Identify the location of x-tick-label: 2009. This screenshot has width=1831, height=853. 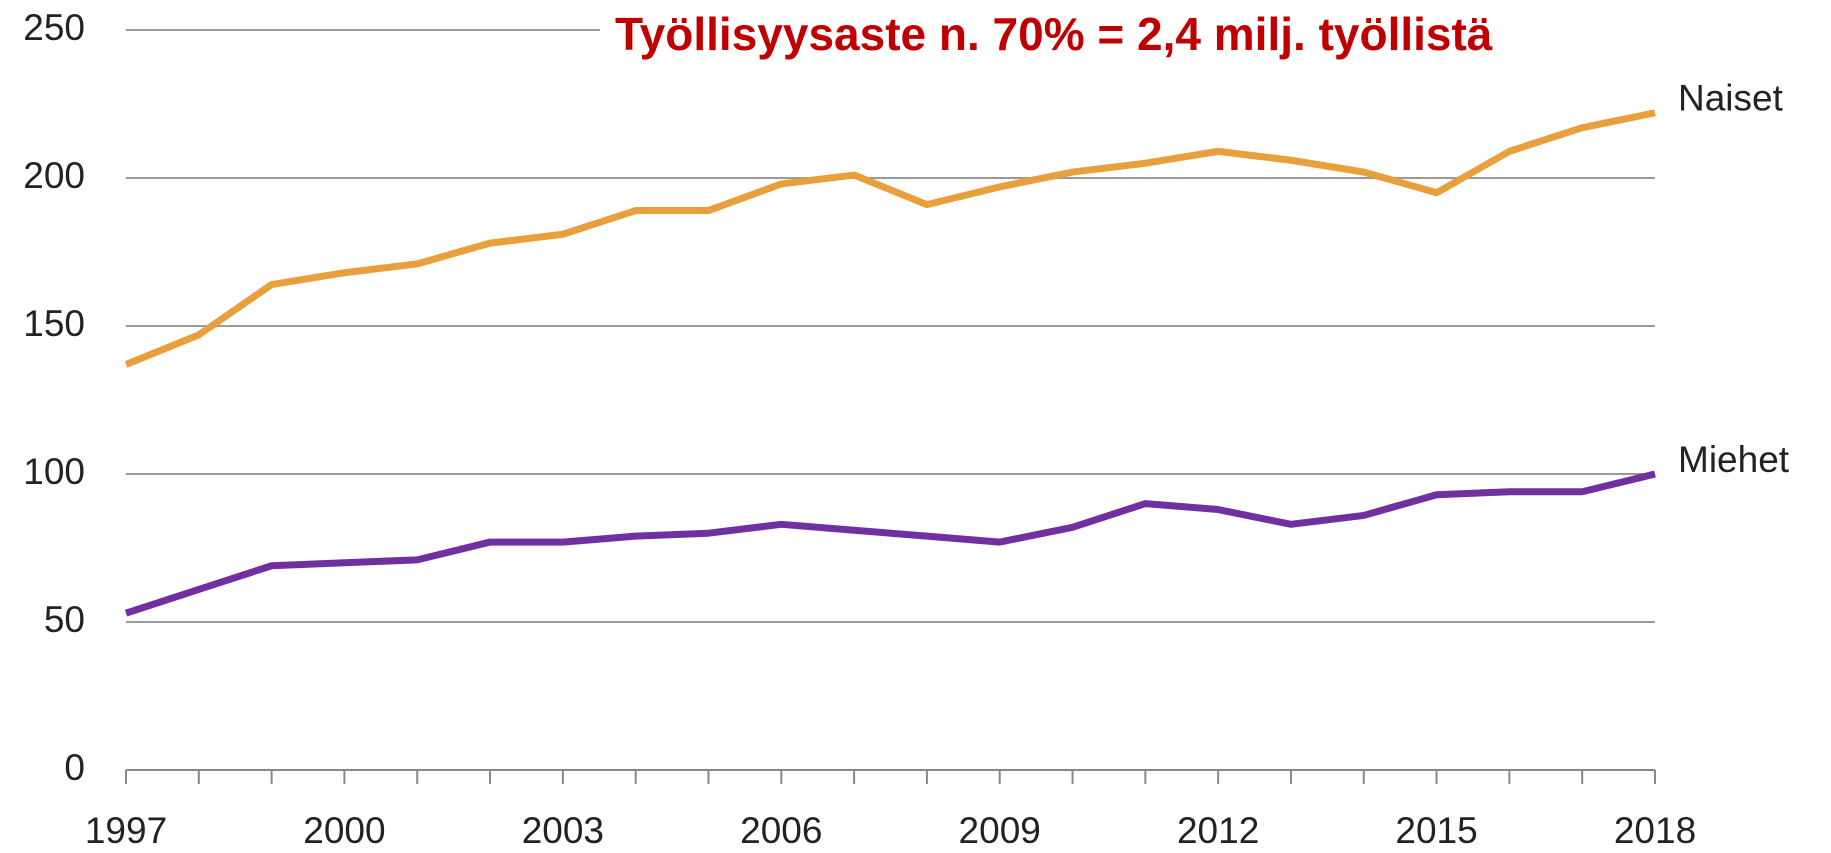
(1000, 830).